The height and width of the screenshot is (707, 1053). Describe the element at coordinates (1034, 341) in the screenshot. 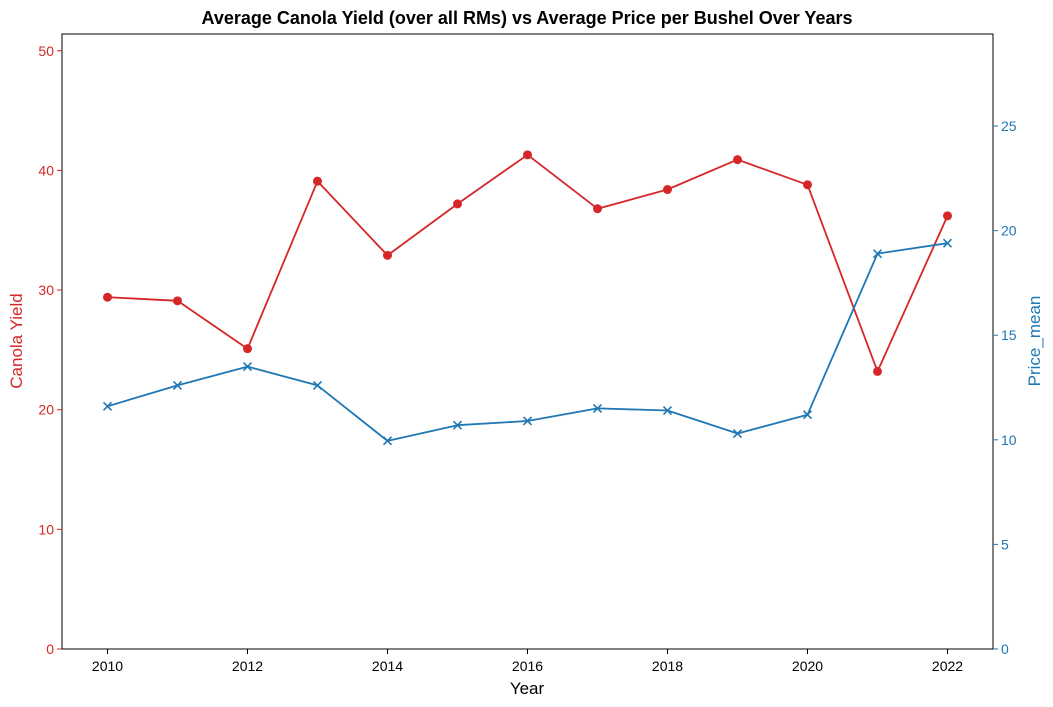

I see `right-y-axis-label: Price_mean` at that location.